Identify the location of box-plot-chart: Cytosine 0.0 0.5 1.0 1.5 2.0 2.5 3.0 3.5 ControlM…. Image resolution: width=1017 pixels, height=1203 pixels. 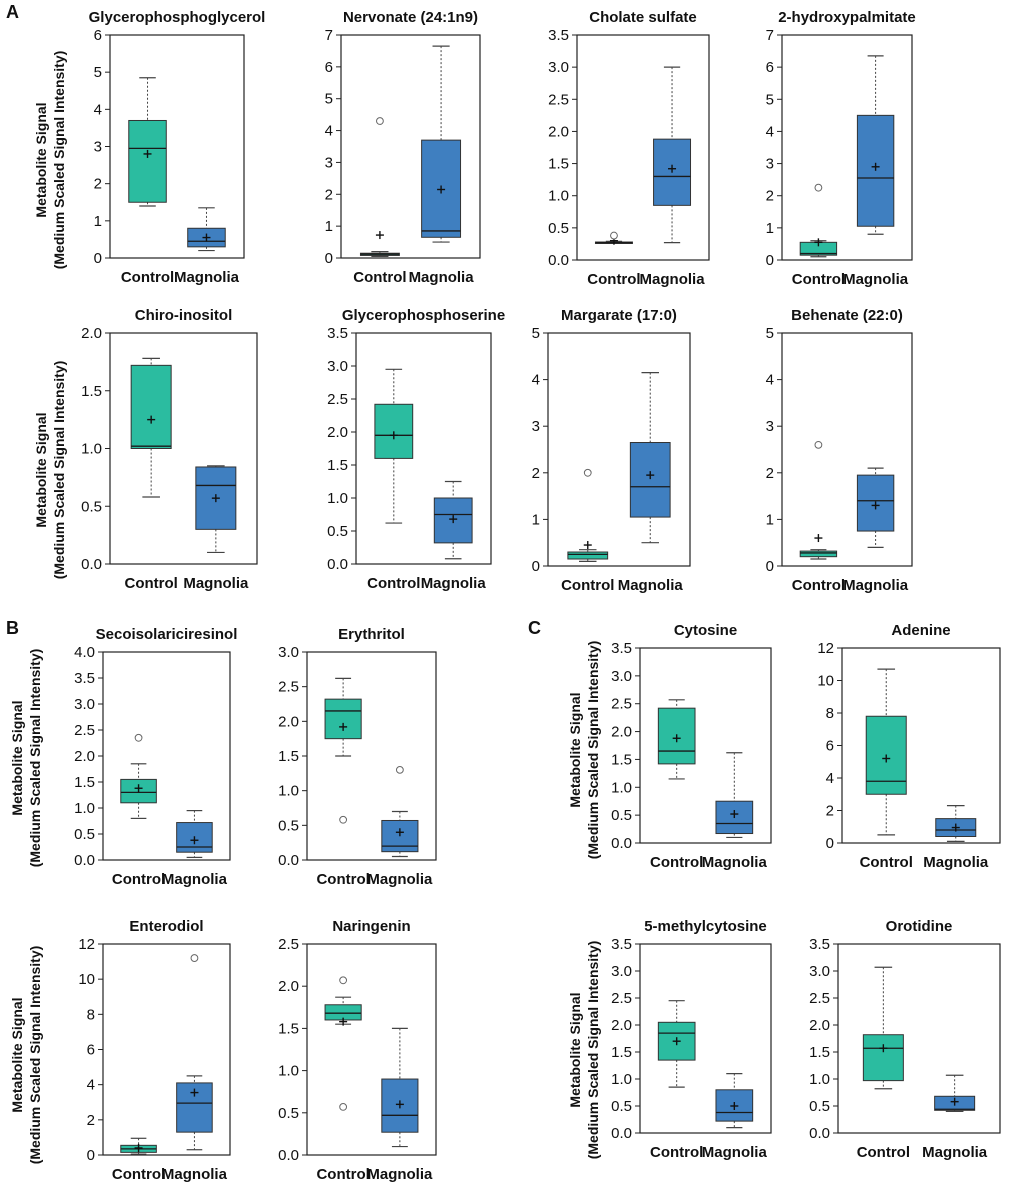
(691, 746).